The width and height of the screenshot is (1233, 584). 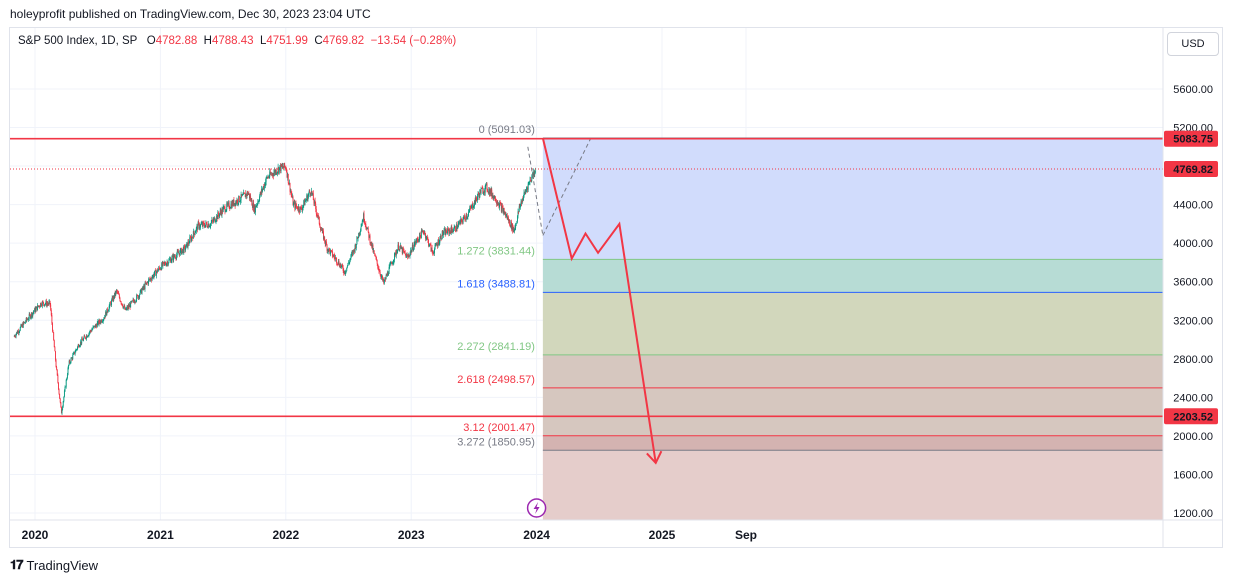 I want to click on fib-level-label: 2.618 (2498.57), so click(x=496, y=380).